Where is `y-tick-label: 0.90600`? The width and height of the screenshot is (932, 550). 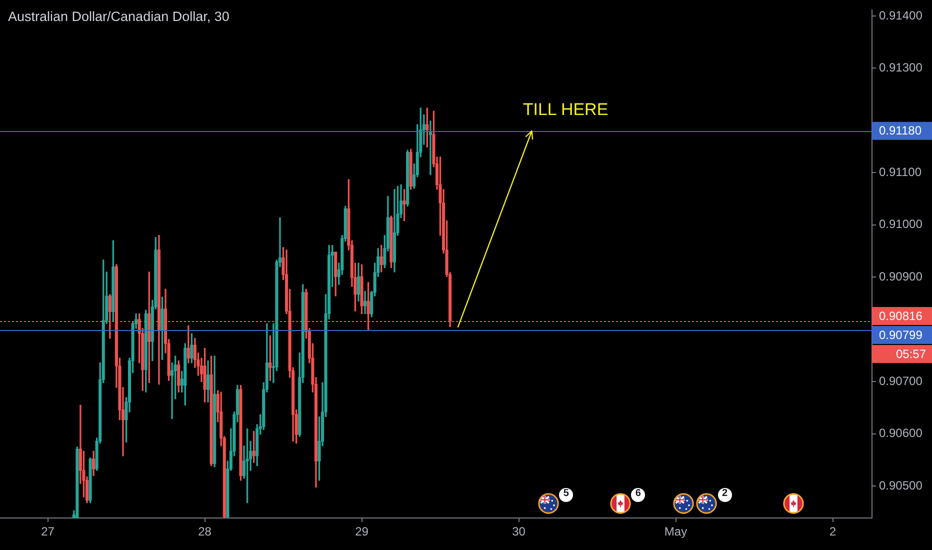 y-tick-label: 0.90600 is located at coordinates (901, 433).